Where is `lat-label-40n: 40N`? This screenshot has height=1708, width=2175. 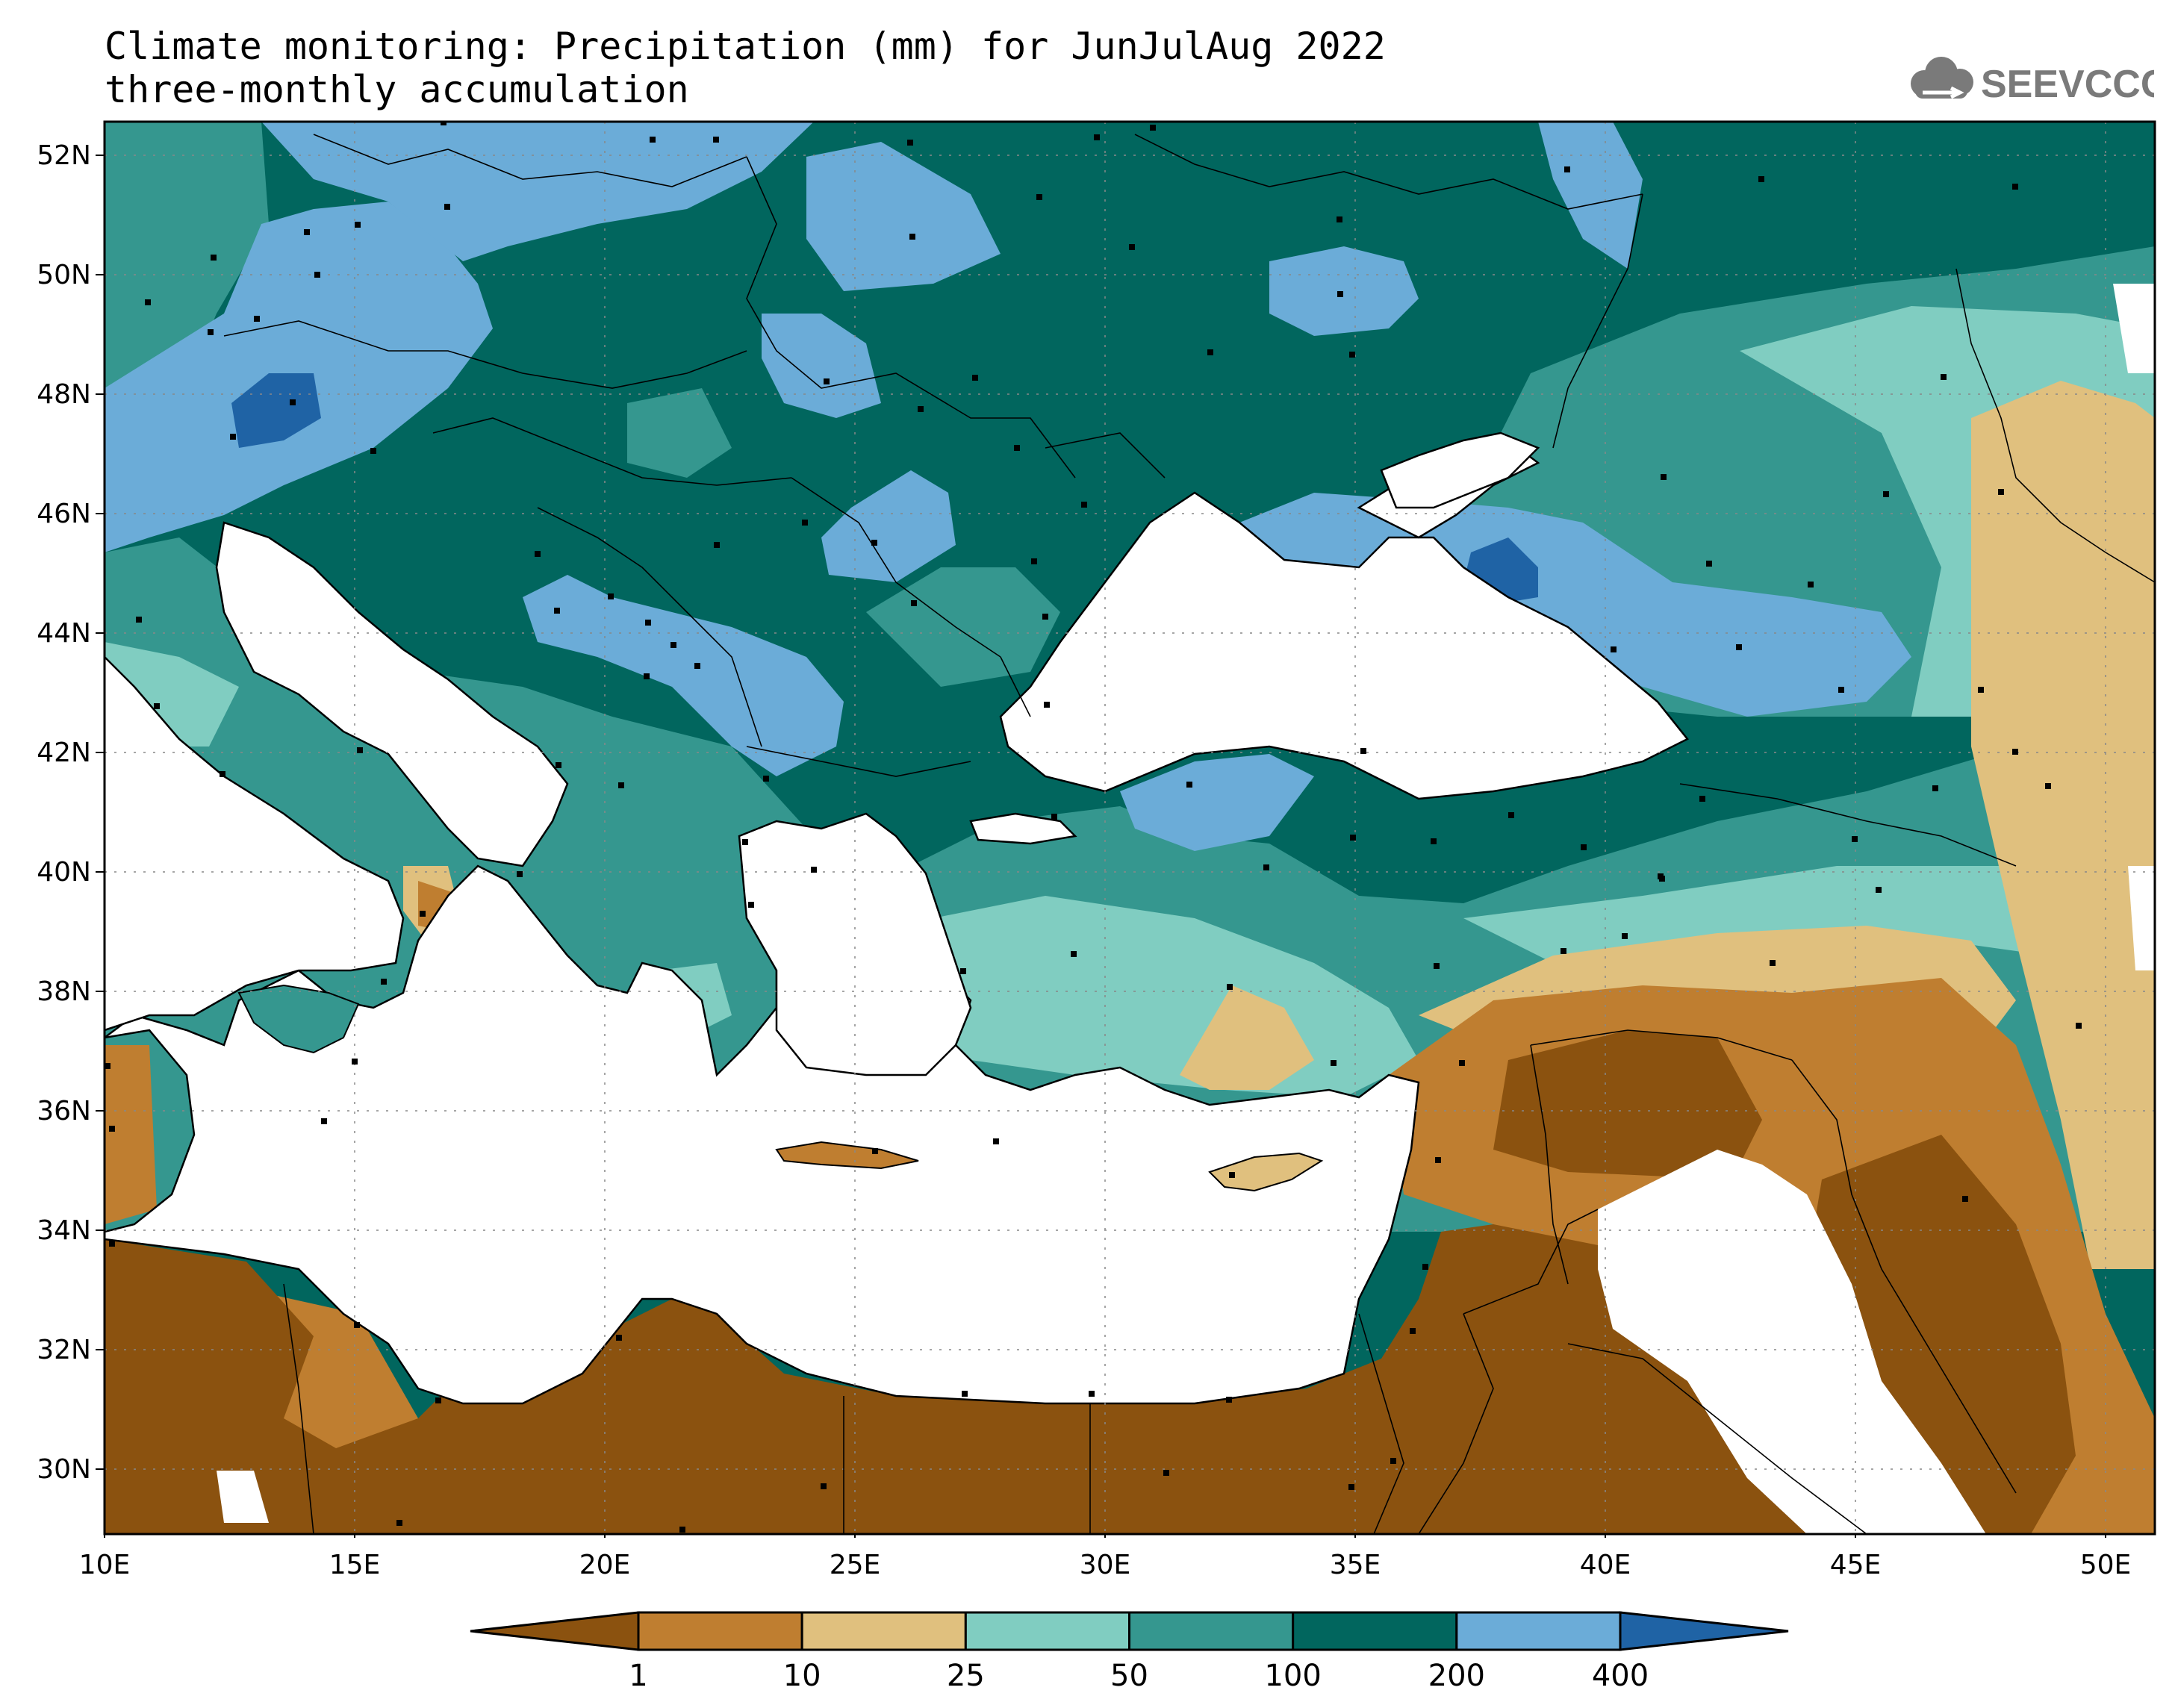 lat-label-40n: 40N is located at coordinates (64, 872).